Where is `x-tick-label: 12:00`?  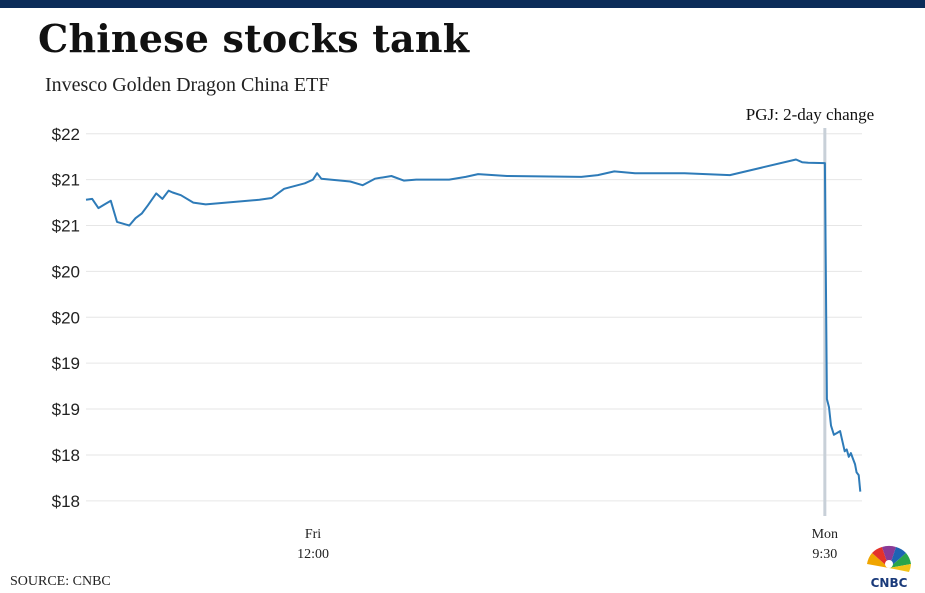 x-tick-label: 12:00 is located at coordinates (313, 554).